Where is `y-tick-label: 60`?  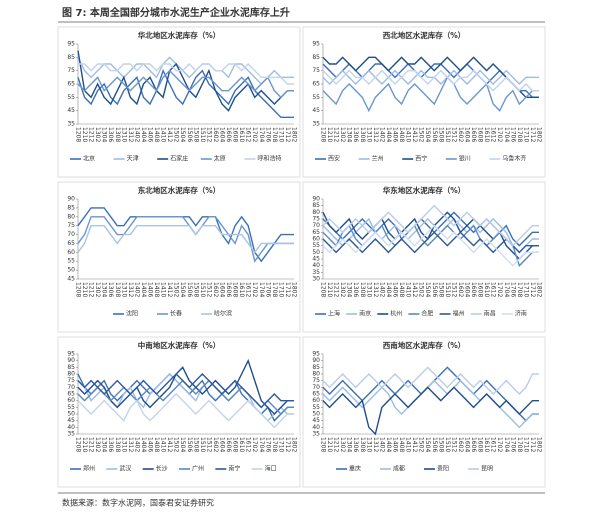
y-tick-label: 60 is located at coordinates (316, 239).